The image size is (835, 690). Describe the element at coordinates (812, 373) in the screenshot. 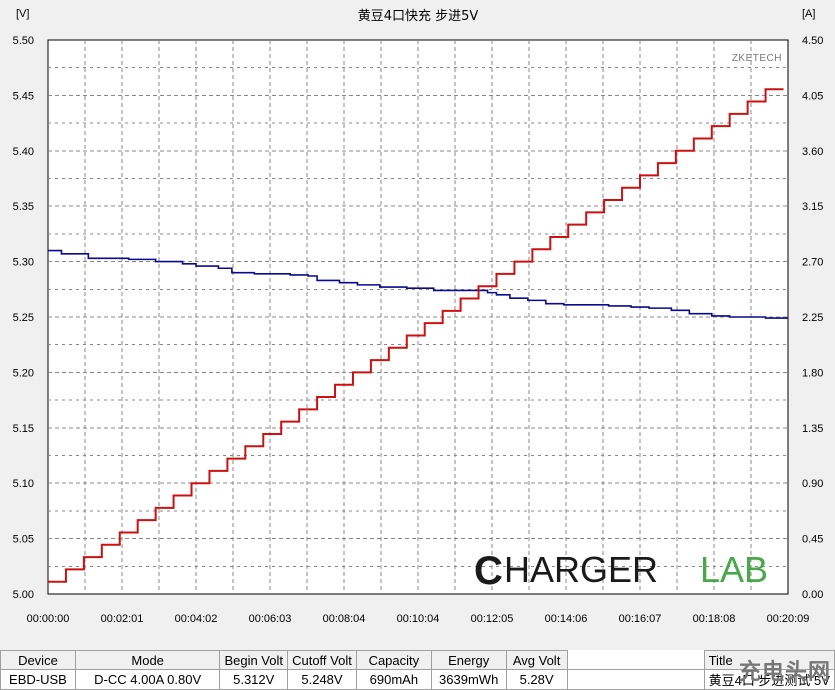

I see `right-tick-label: 1.80` at that location.